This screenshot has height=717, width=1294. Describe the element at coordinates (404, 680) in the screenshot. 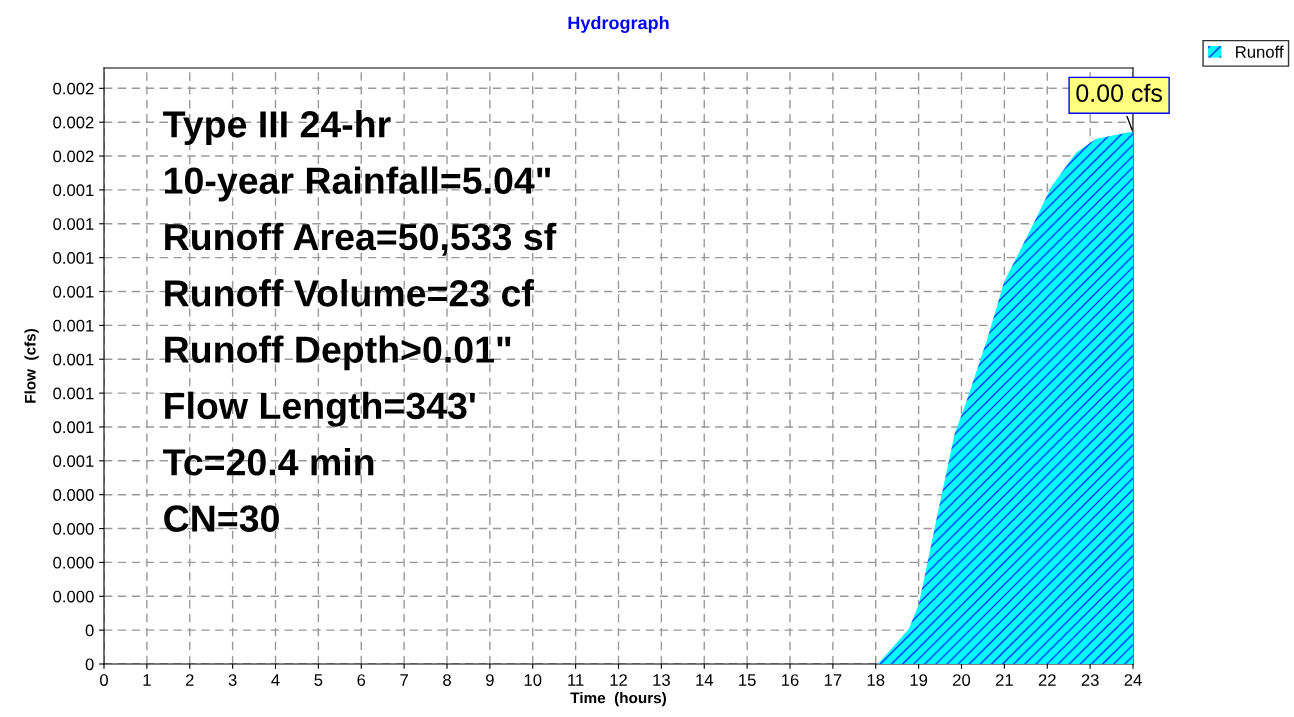

I see `x-tick-label: 7` at that location.